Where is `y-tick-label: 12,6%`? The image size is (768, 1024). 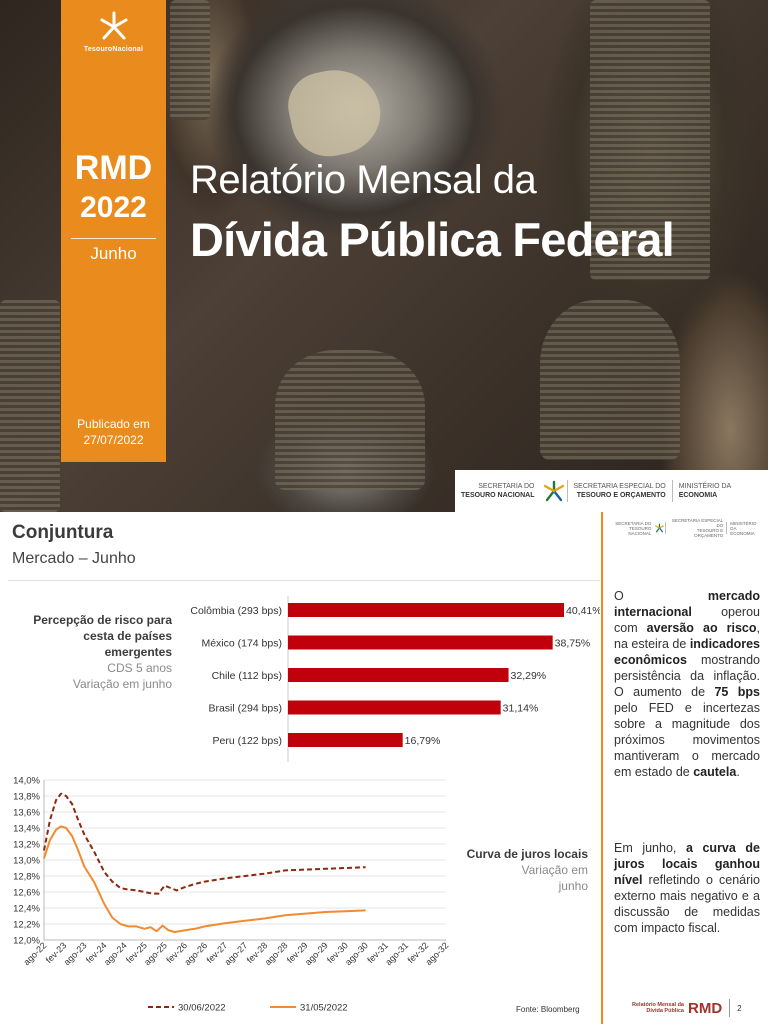
y-tick-label: 12,6% is located at coordinates (26, 893).